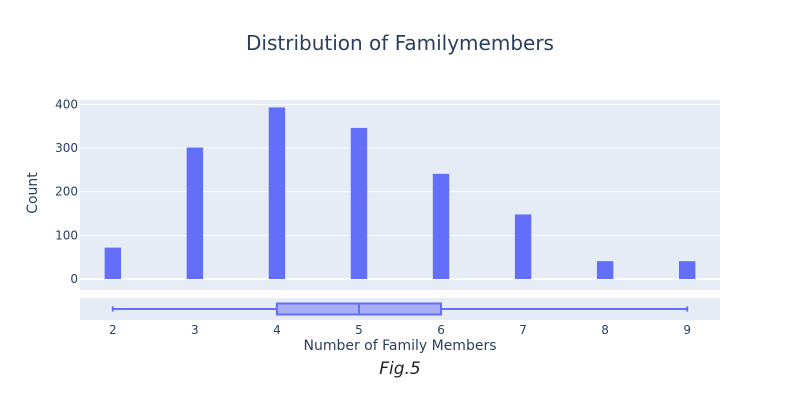 Image resolution: width=800 pixels, height=400 pixels. What do you see at coordinates (277, 330) in the screenshot?
I see `x-tick-label: 4` at bounding box center [277, 330].